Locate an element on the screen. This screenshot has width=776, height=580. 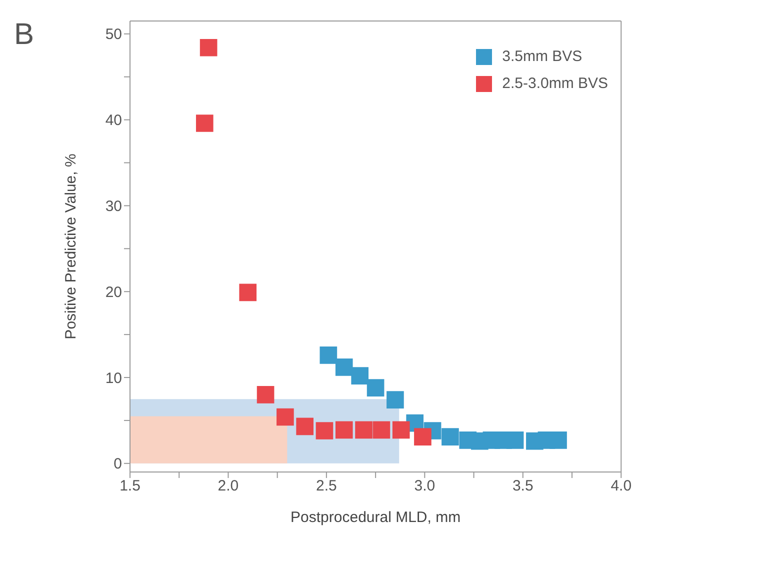
x-tick-label: 1.5 is located at coordinates (130, 486).